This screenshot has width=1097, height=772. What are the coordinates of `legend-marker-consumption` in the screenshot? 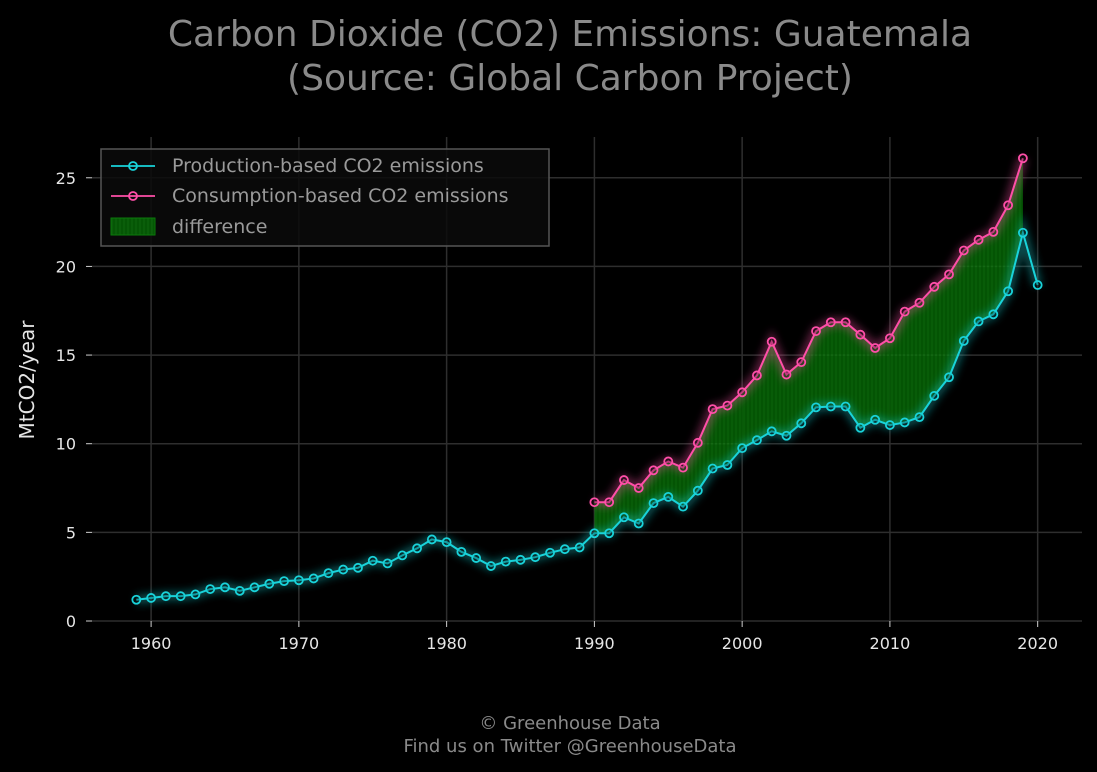 It's located at (133, 196).